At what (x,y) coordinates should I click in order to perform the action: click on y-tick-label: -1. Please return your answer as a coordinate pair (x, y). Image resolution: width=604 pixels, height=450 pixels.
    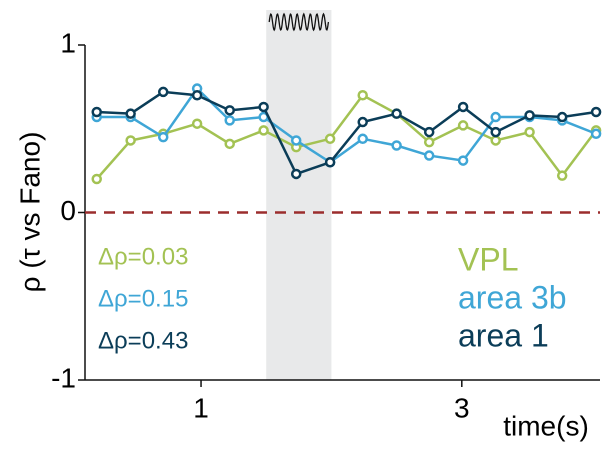
    Looking at the image, I should click on (63, 377).